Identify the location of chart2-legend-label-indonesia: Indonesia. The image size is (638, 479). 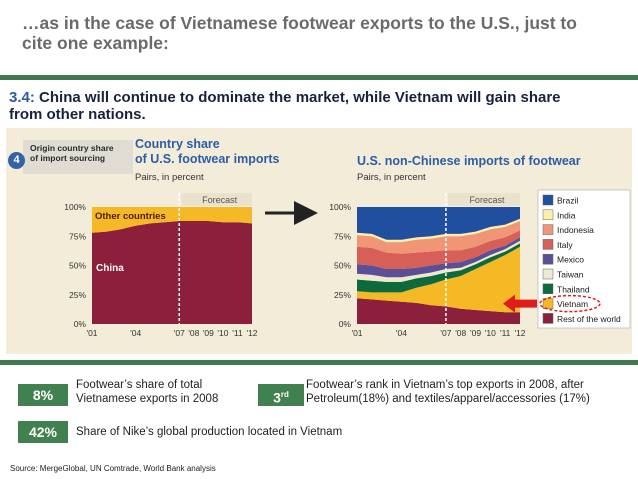
(575, 230).